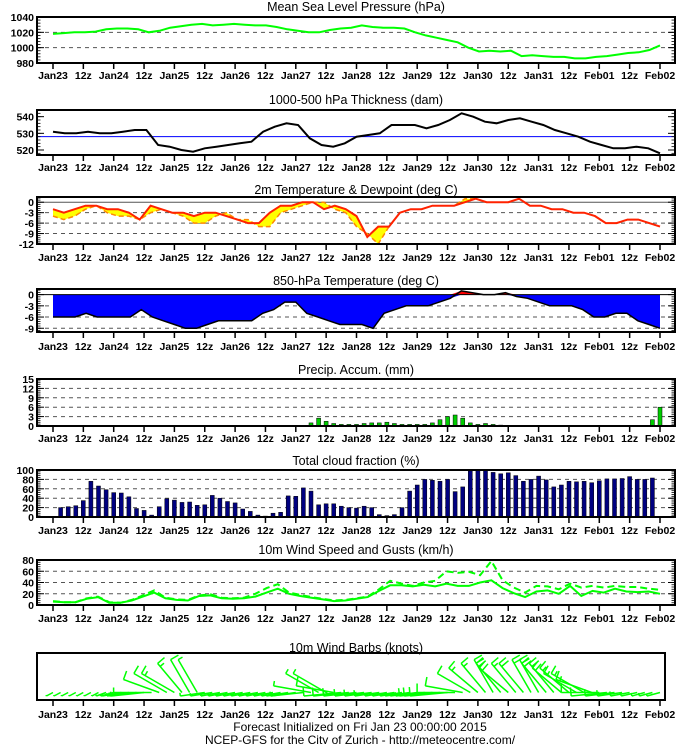  I want to click on x-tick-label: Jan26, so click(235, 76).